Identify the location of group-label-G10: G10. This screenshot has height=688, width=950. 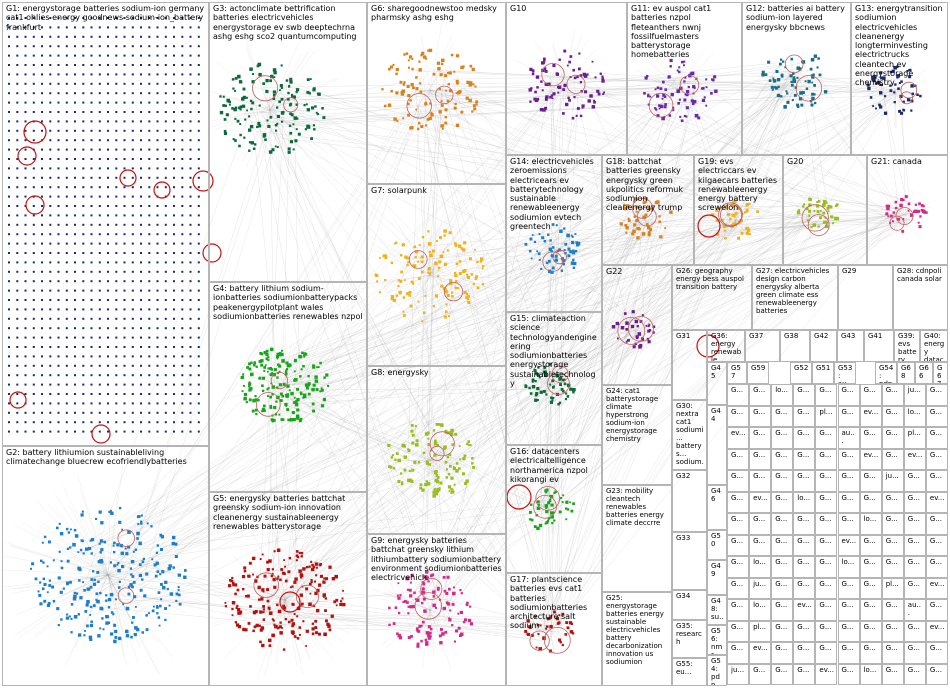
(518, 8).